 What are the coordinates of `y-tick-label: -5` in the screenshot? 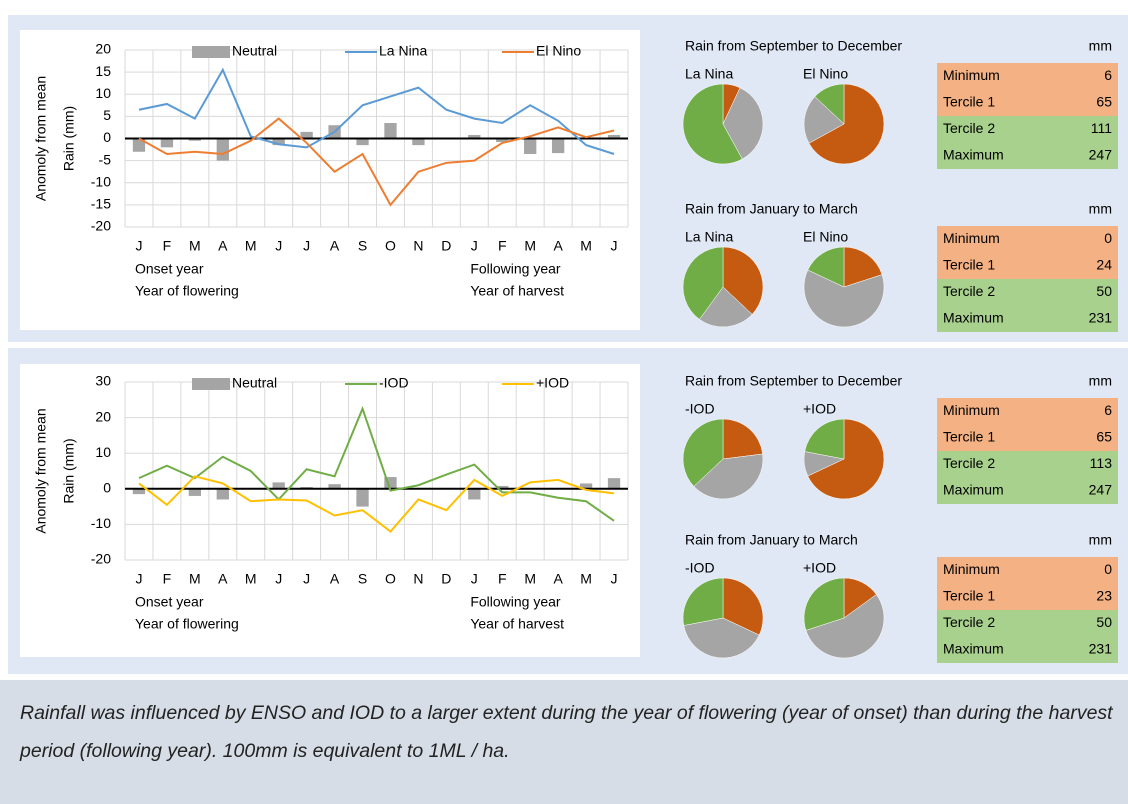 It's located at (105, 159).